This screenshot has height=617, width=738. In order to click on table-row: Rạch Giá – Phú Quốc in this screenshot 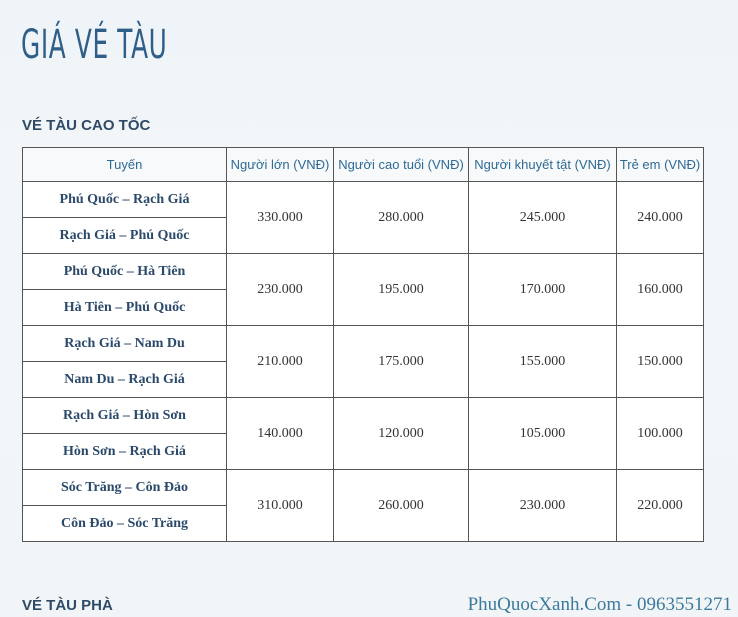, I will do `click(363, 235)`.